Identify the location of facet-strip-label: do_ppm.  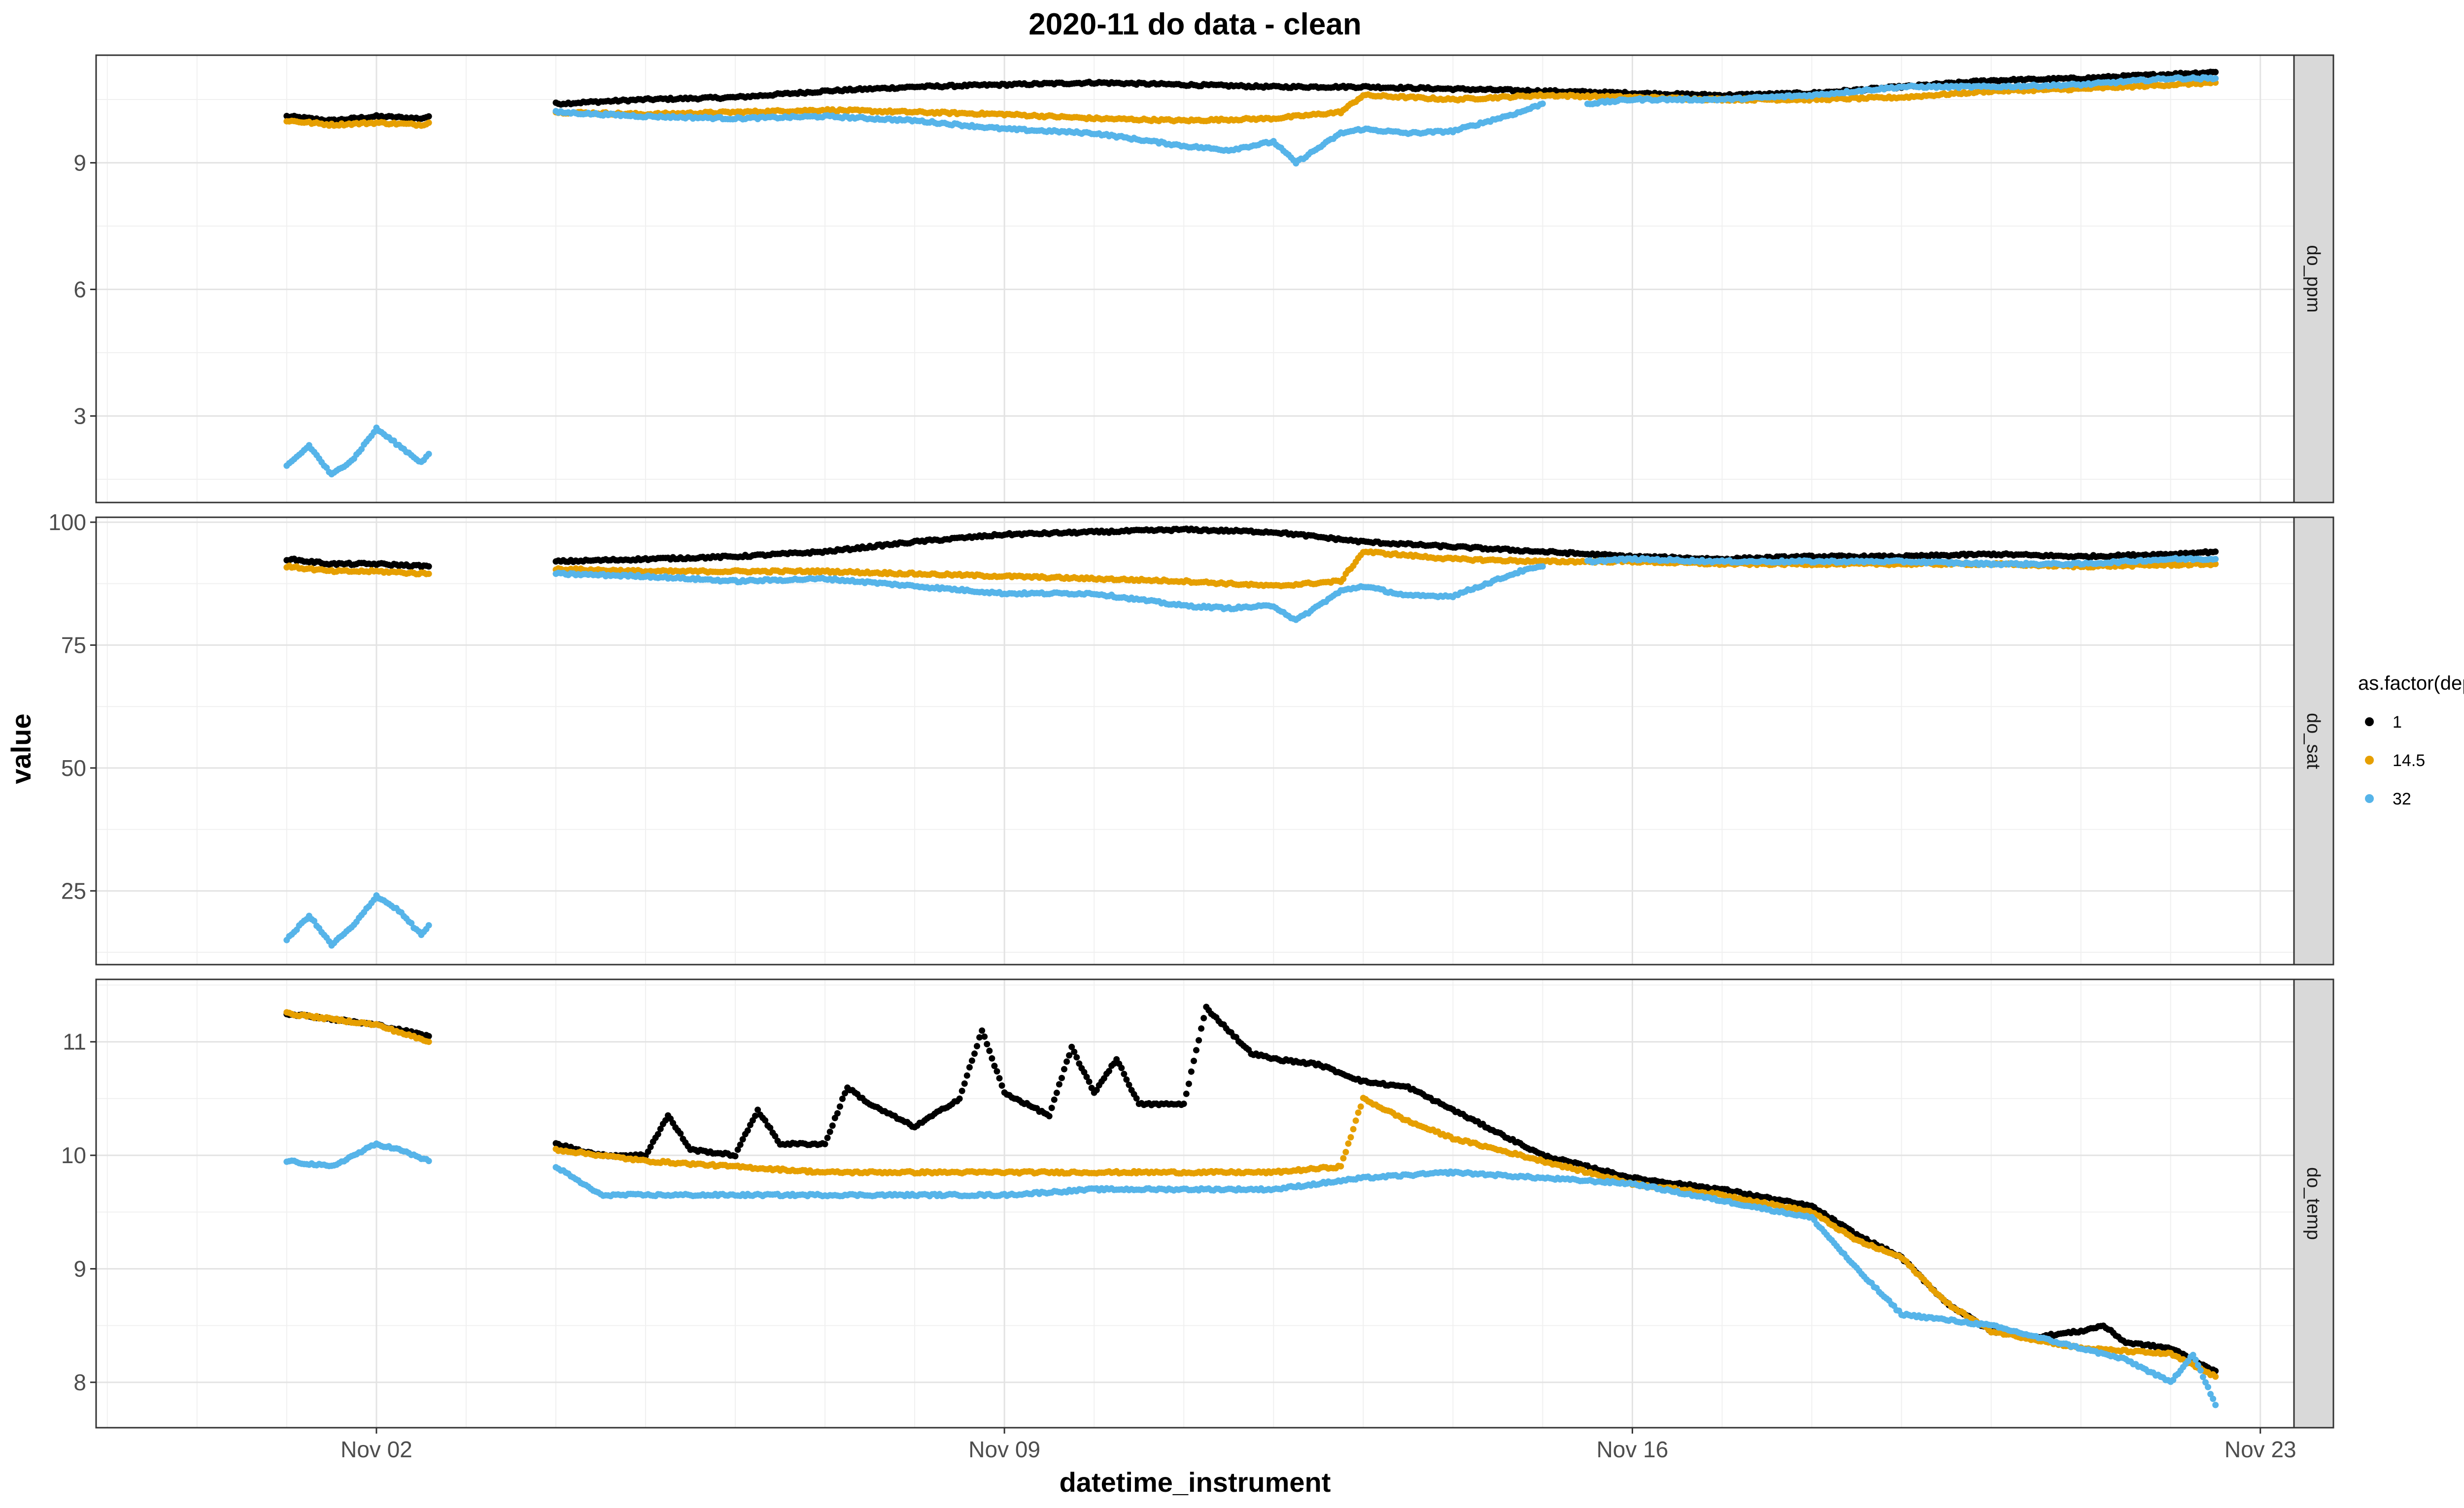
(2313, 278).